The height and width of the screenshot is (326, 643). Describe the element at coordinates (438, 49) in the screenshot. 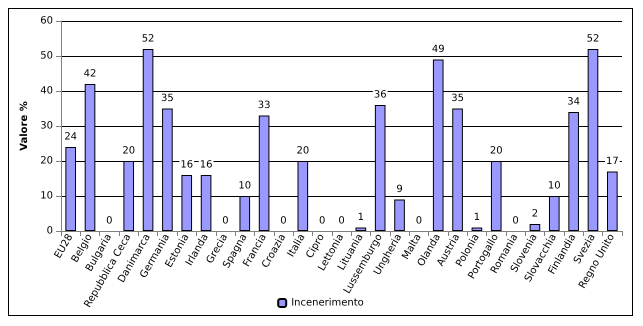

I see `data-label: 49` at that location.